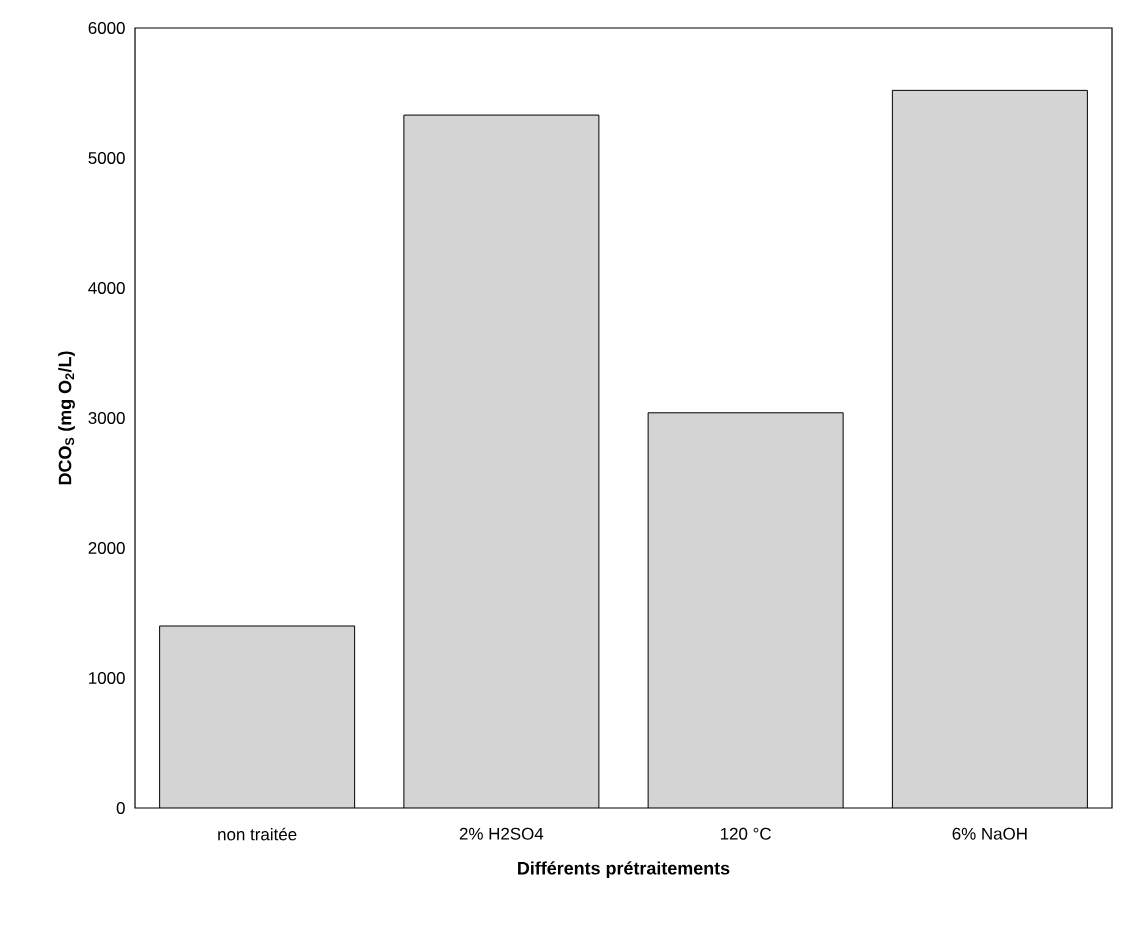 The height and width of the screenshot is (929, 1126). Describe the element at coordinates (745, 833) in the screenshot. I see `x-tick-label: 120 °C` at that location.